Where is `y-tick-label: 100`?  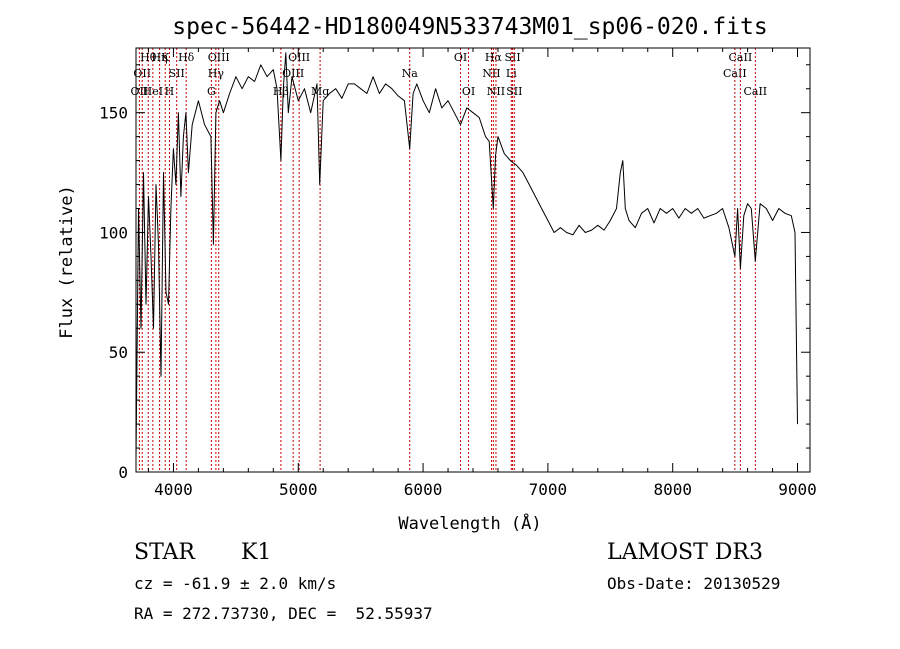
y-tick-label: 100 is located at coordinates (113, 232).